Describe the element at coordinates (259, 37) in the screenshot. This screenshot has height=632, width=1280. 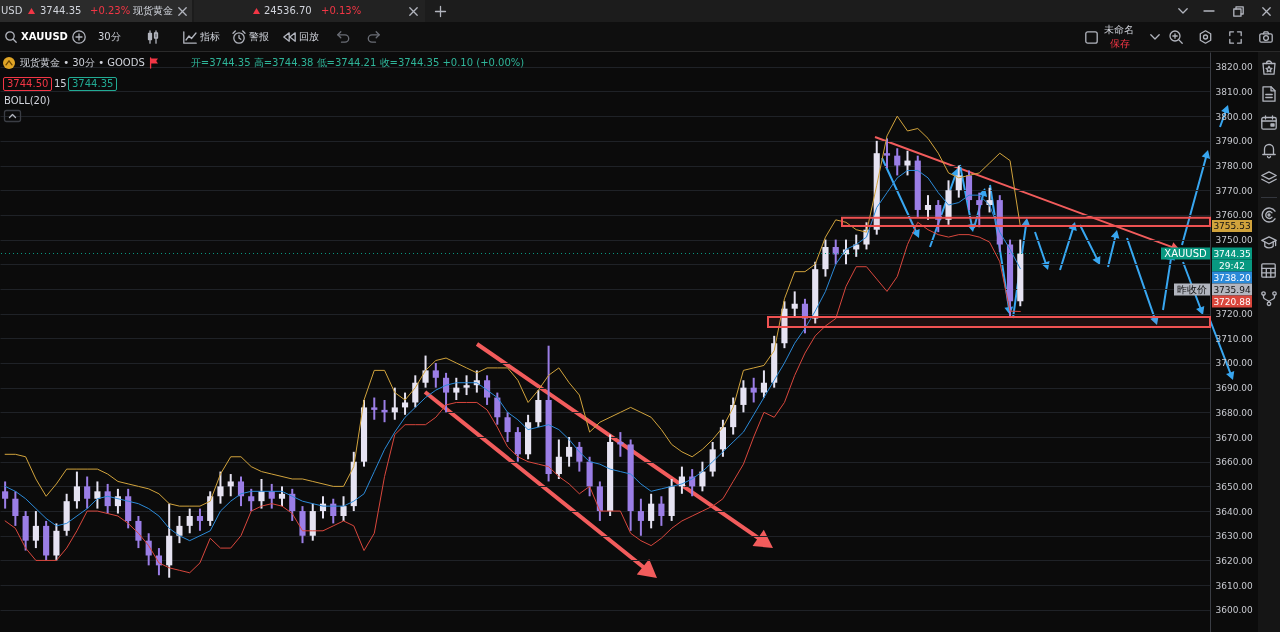
I see `text: 警报` at that location.